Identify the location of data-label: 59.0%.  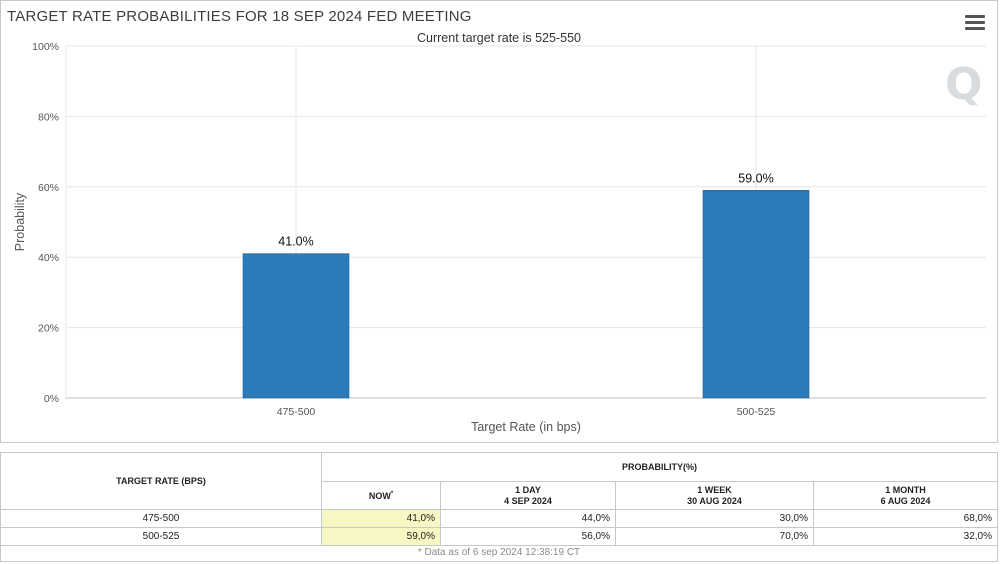
(755, 178).